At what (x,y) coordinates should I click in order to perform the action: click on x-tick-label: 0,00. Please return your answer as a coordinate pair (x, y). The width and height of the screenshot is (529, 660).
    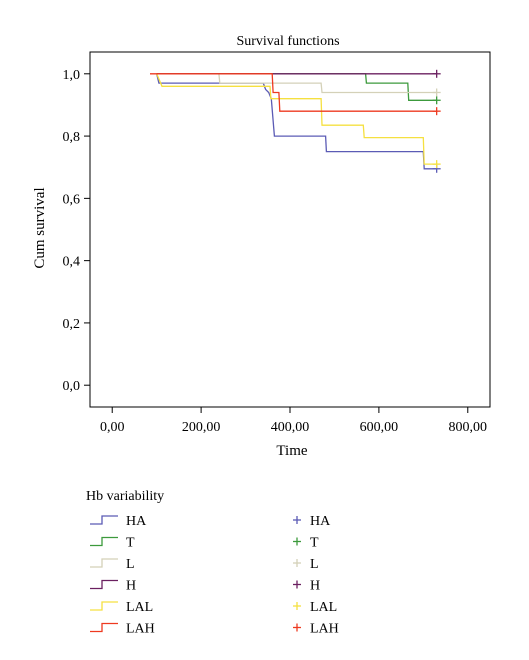
    Looking at the image, I should click on (112, 427).